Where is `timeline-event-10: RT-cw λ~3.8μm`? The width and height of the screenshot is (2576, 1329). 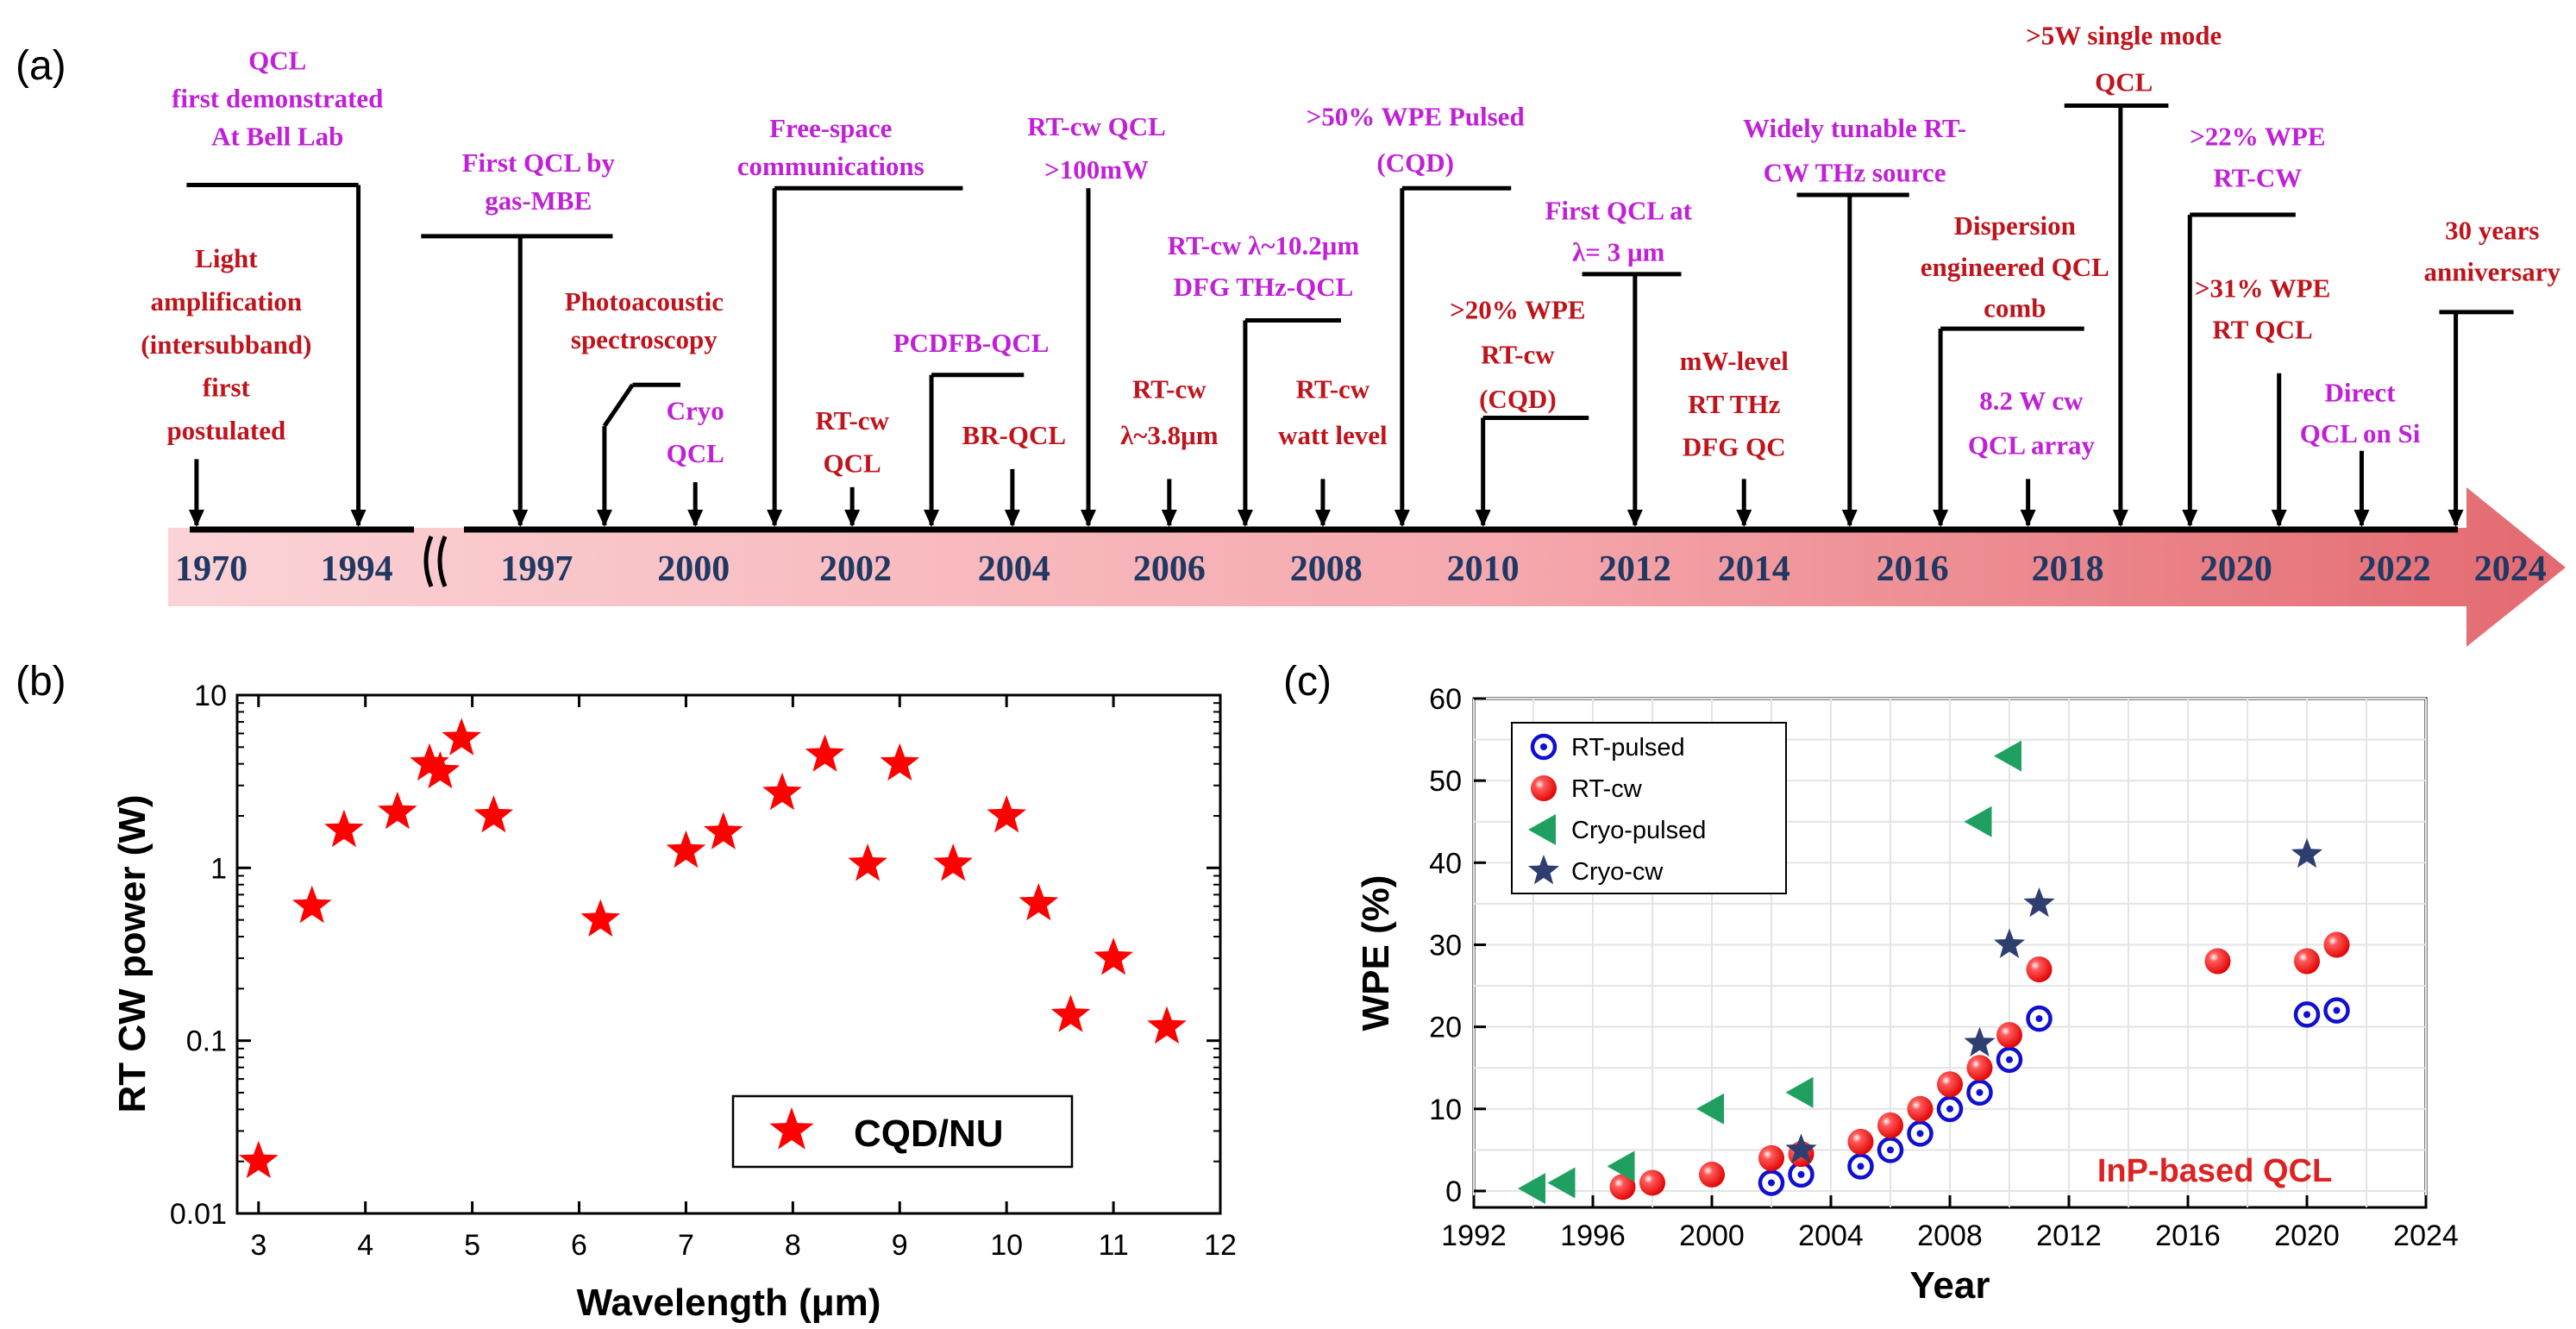
timeline-event-10: RT-cw λ~3.8μm is located at coordinates (1169, 451).